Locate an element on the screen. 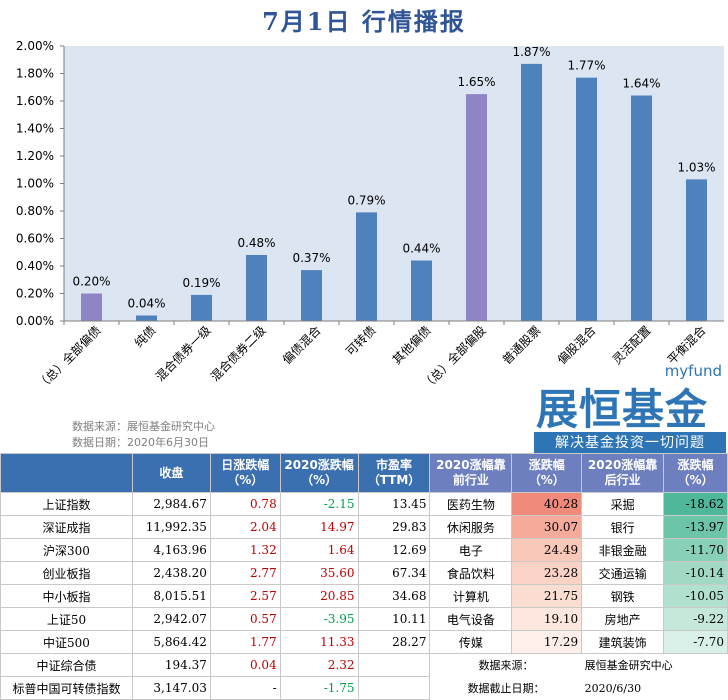 This screenshot has height=700, width=728. day-change: 2.77 is located at coordinates (245, 573).